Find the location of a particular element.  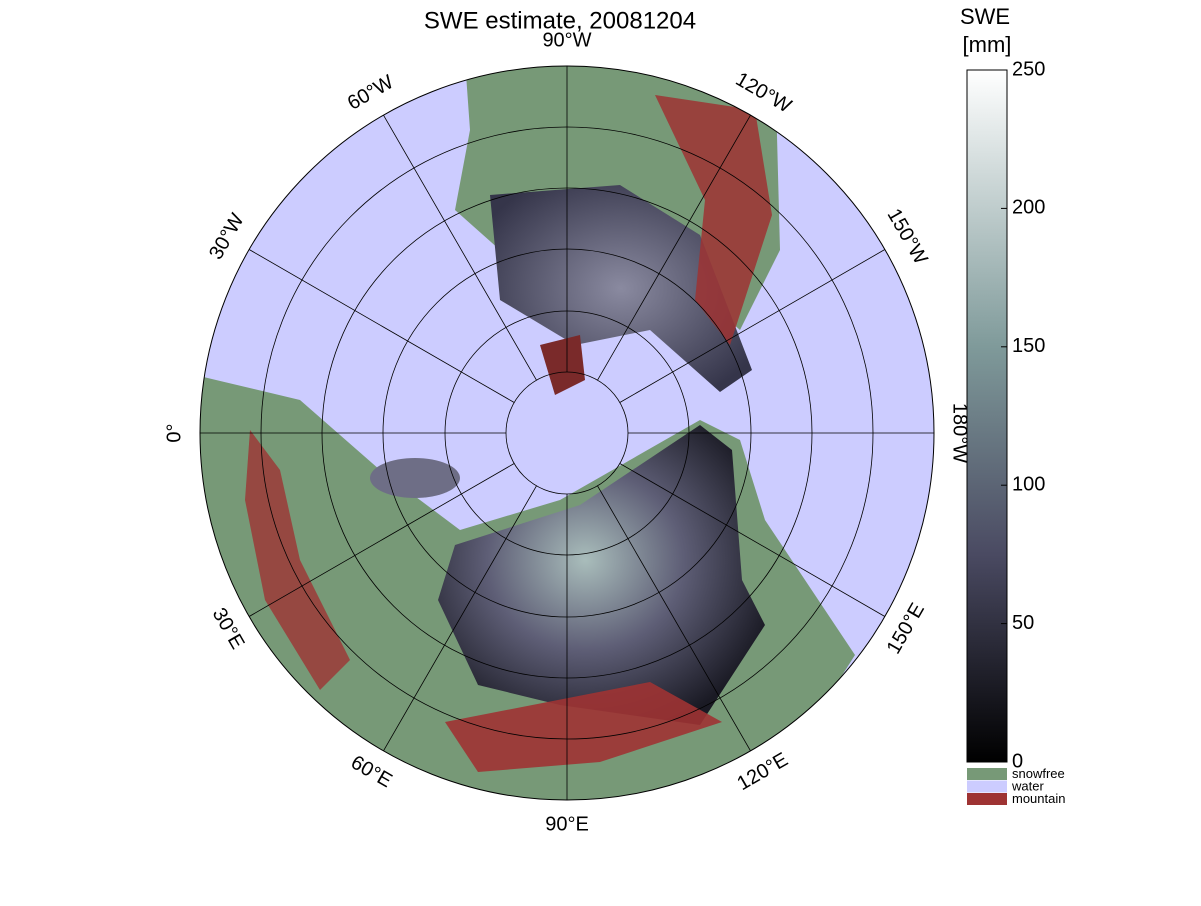

meridian-label: 60°E is located at coordinates (371, 771).